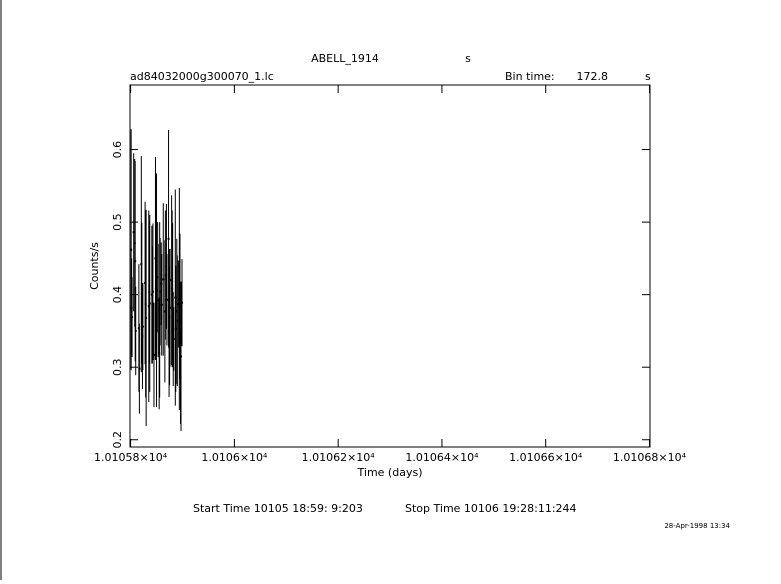 The height and width of the screenshot is (584, 781). I want to click on x-tick-label: 1.01066×10⁴, so click(546, 457).